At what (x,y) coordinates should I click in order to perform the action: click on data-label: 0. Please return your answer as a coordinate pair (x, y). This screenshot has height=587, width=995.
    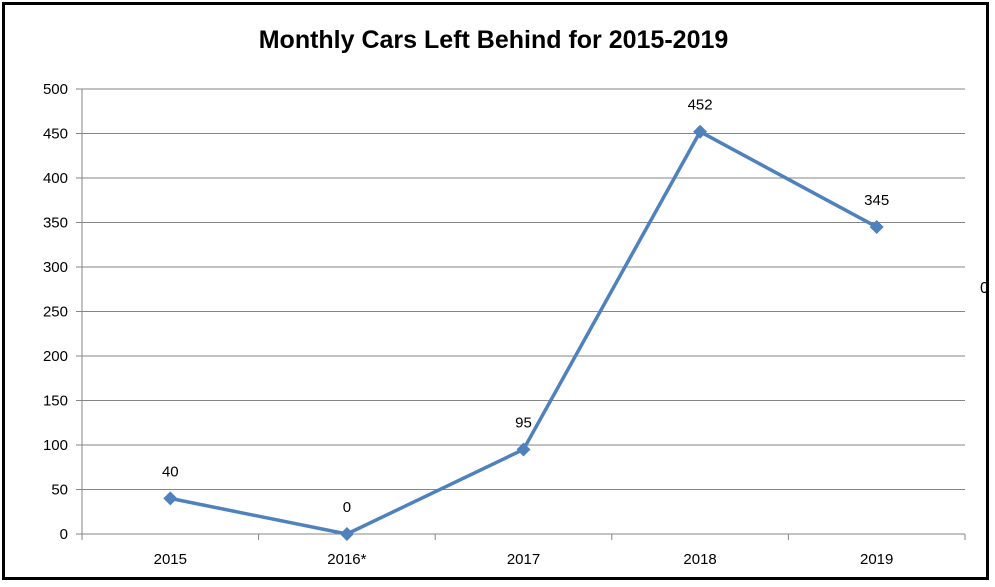
    Looking at the image, I should click on (347, 507).